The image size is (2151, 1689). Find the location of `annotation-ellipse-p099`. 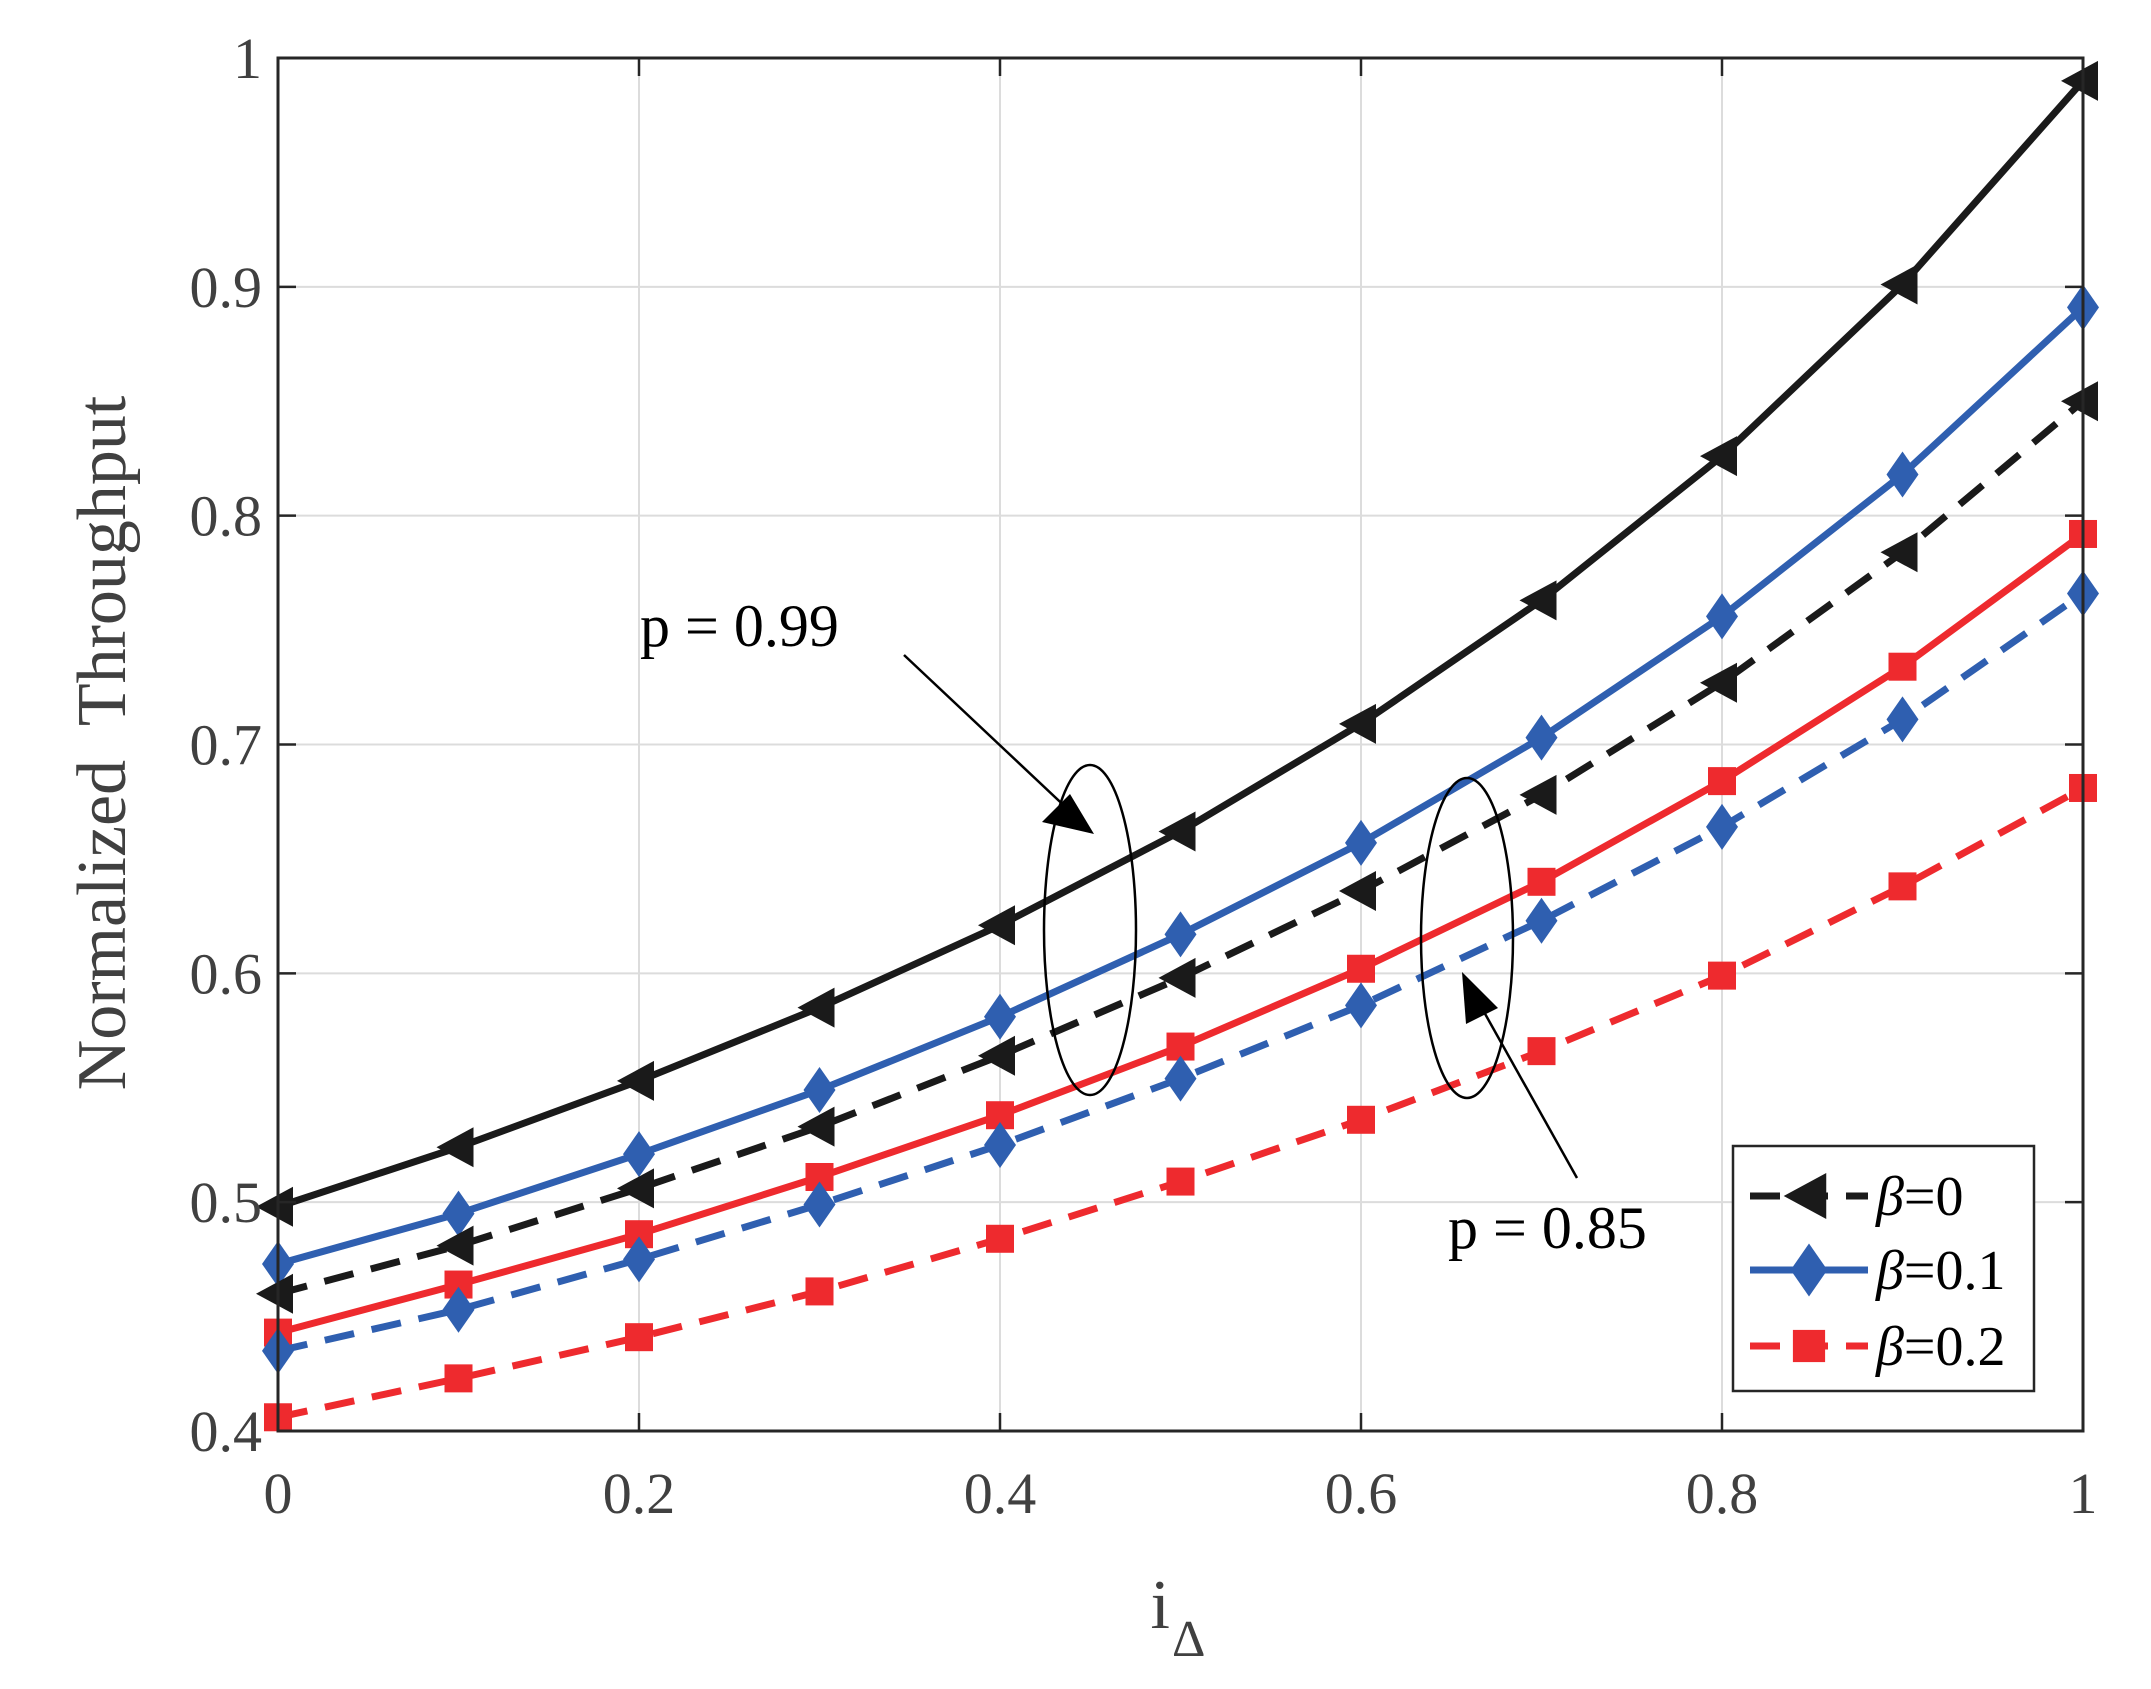

annotation-ellipse-p099 is located at coordinates (1090, 930).